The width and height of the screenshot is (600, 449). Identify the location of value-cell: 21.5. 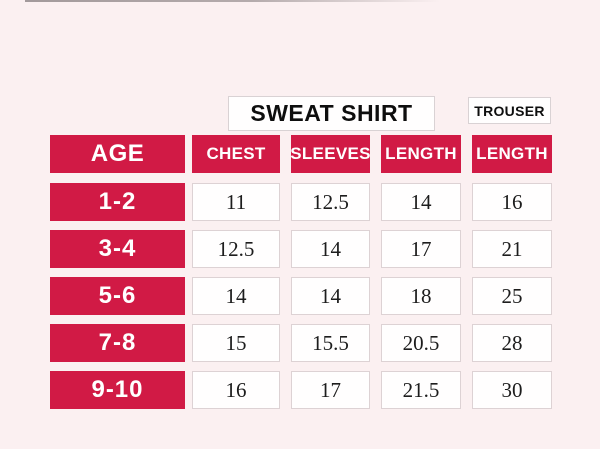
(421, 390).